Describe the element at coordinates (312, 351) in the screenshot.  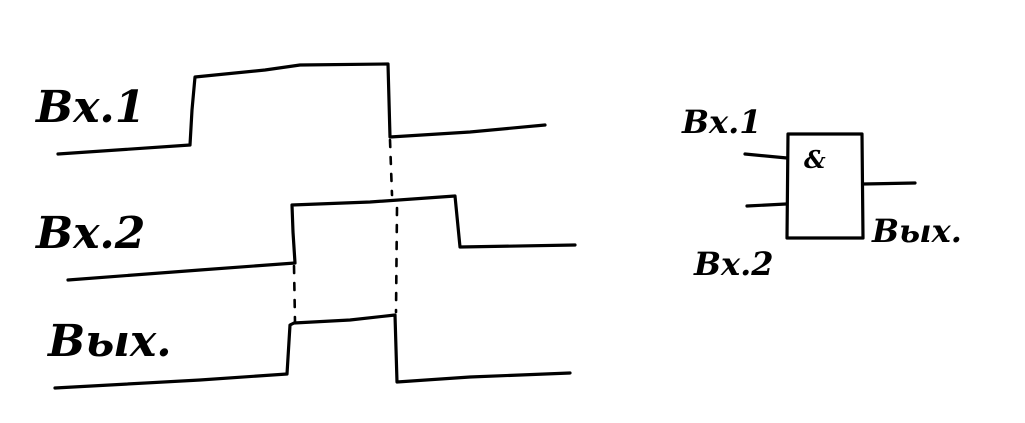
I see `output-waveform` at that location.